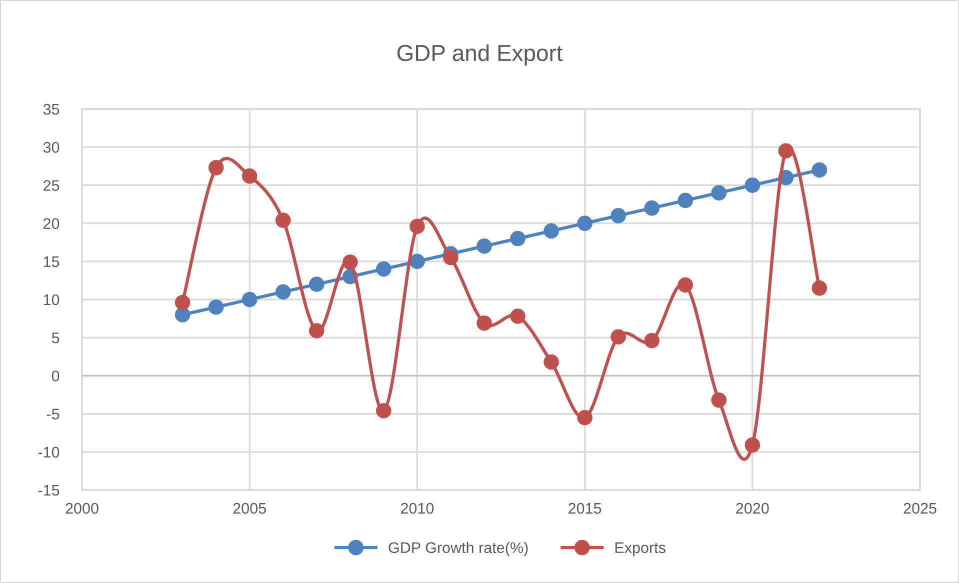 The height and width of the screenshot is (583, 959). What do you see at coordinates (52, 262) in the screenshot?
I see `y-tick-label: 15` at bounding box center [52, 262].